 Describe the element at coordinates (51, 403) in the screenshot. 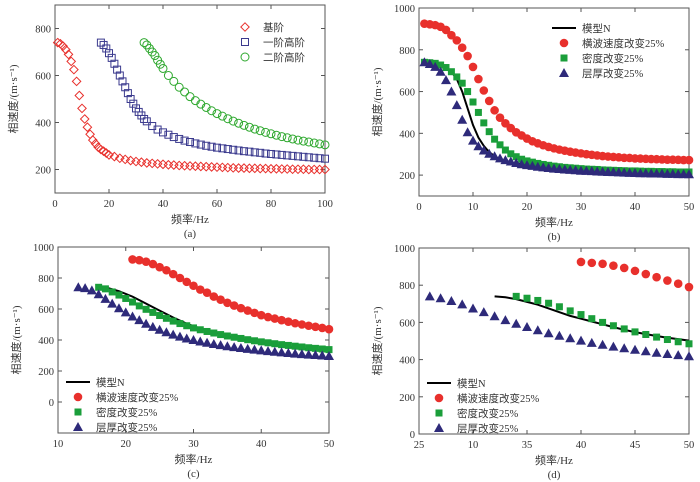

I see `y-tick-label: 0` at that location.